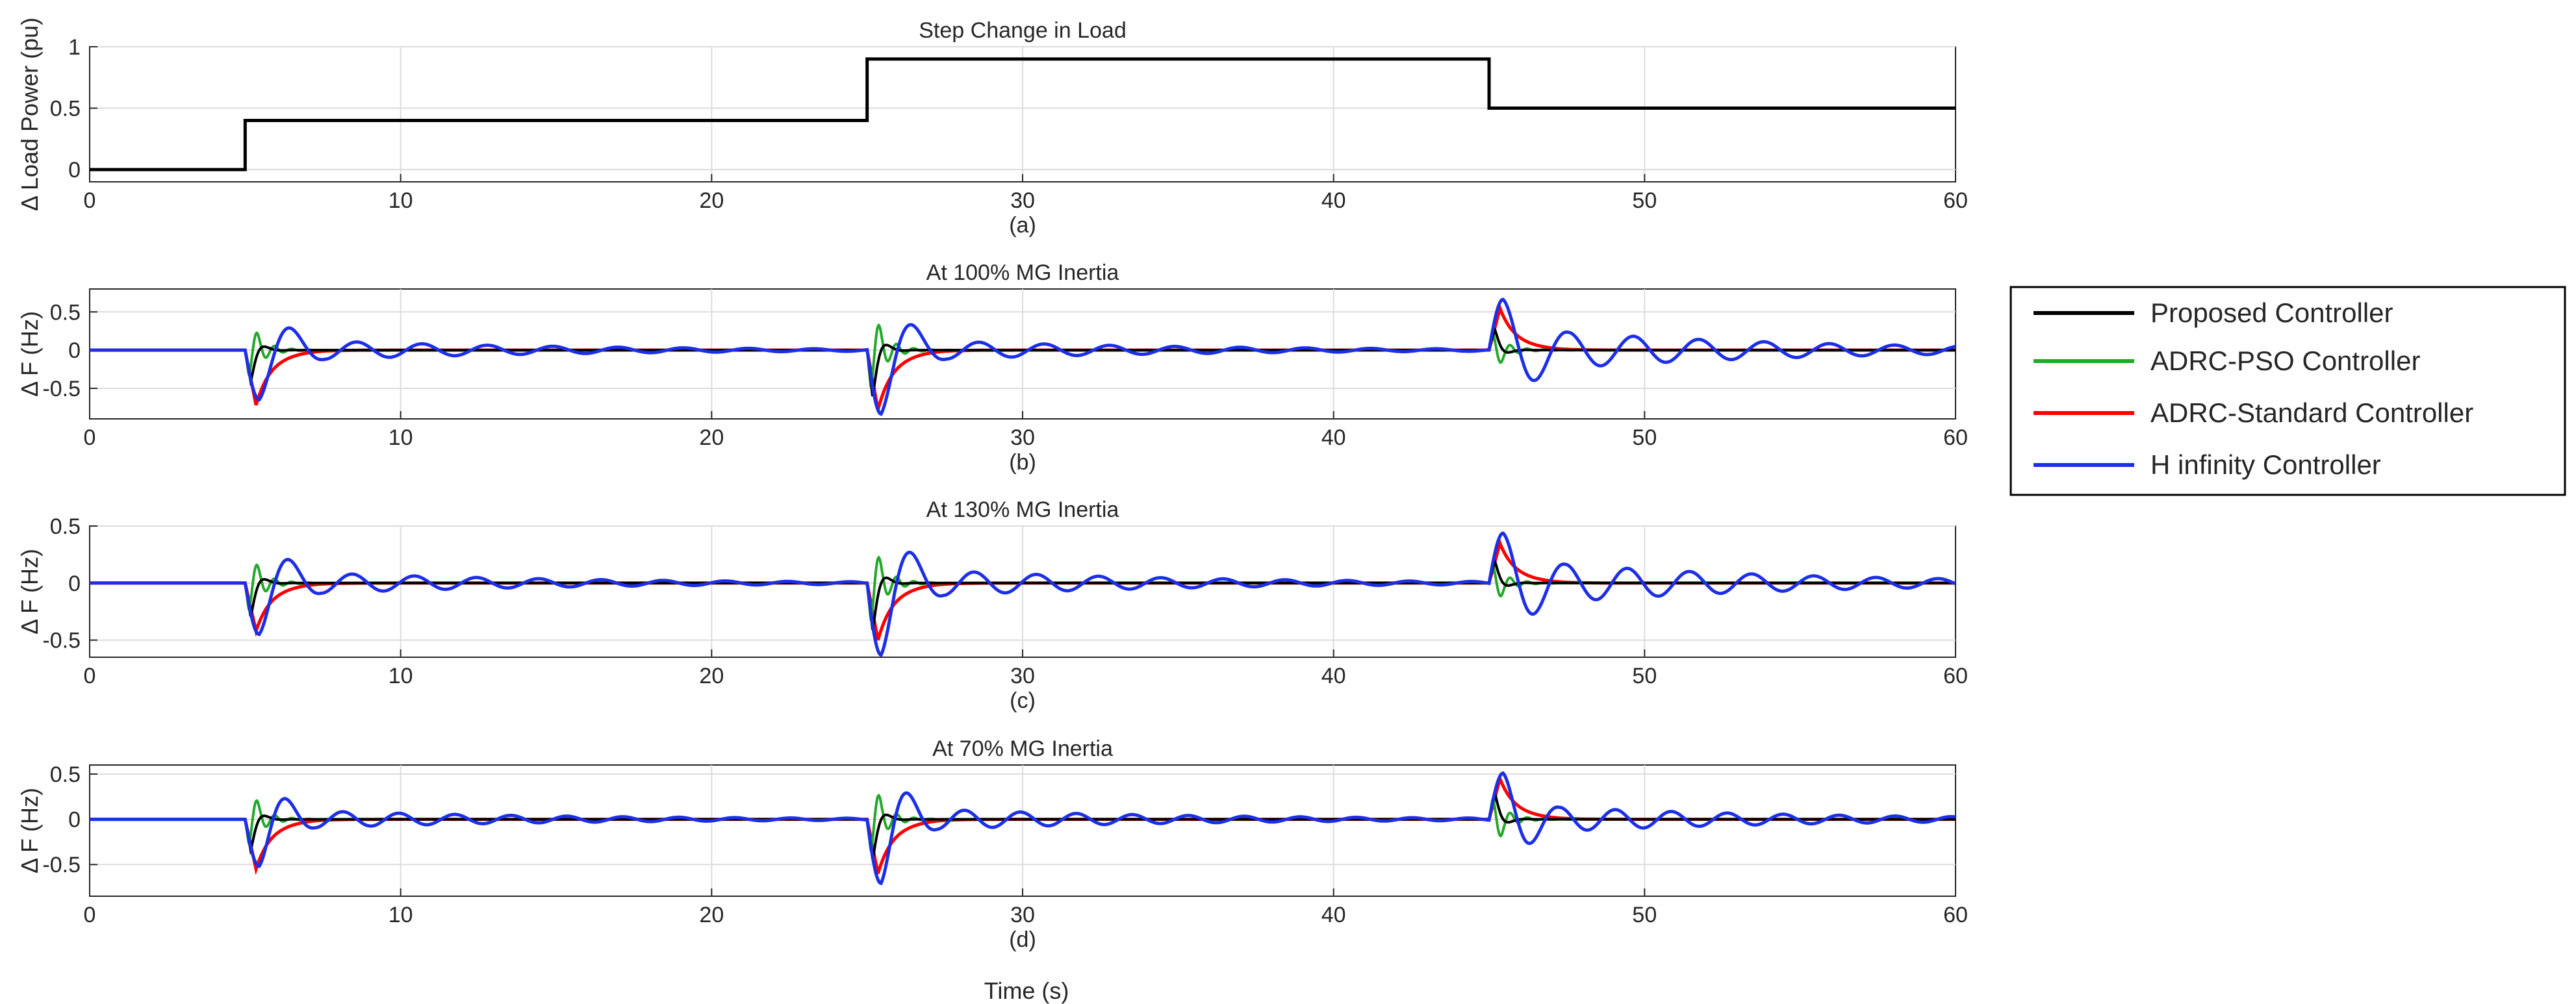 The height and width of the screenshot is (1004, 2576). What do you see at coordinates (1022, 225) in the screenshot?
I see `panel-caption: (a)` at bounding box center [1022, 225].